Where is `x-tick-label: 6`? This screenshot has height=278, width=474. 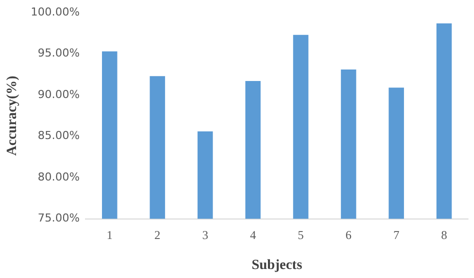 x-tick-label: 6 is located at coordinates (349, 235).